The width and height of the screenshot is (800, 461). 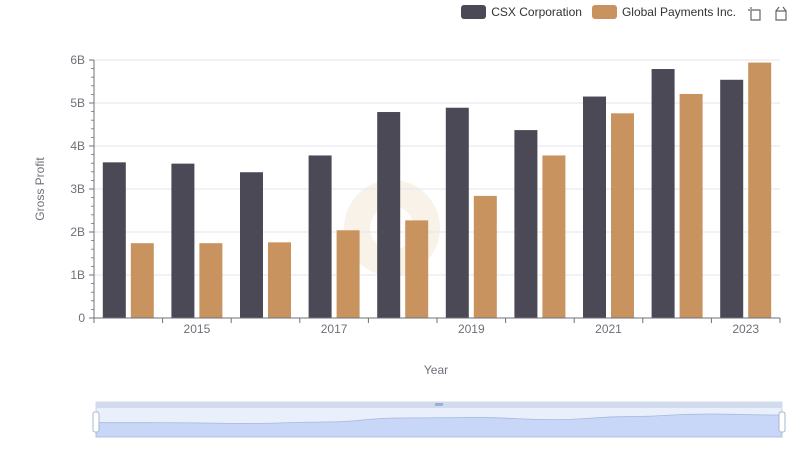 I want to click on bar-csx-2023, so click(x=732, y=198).